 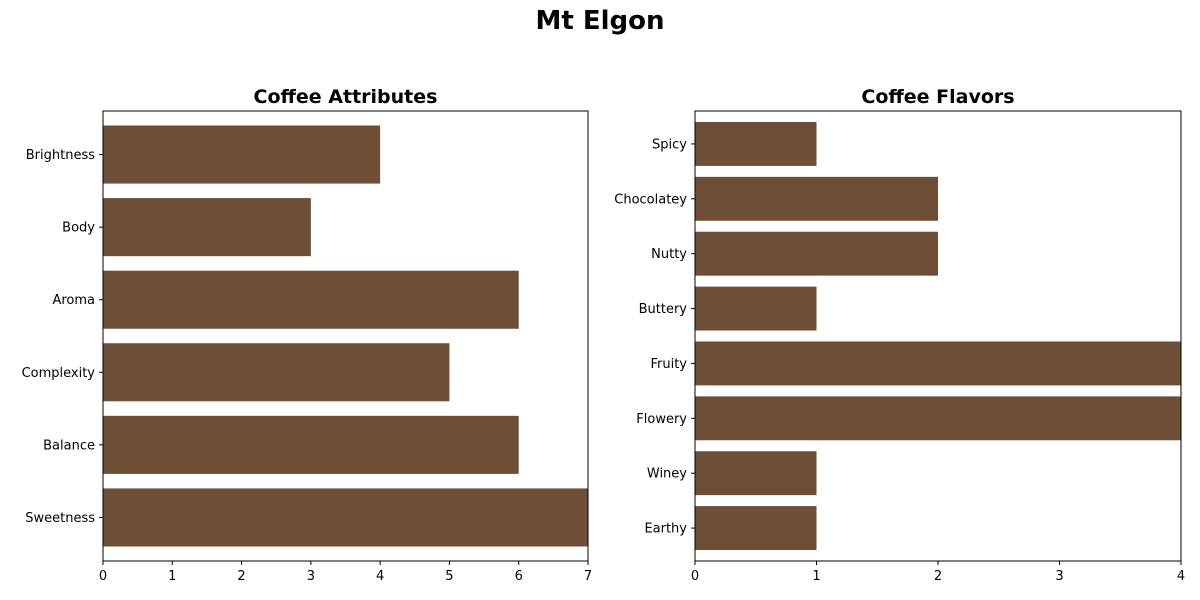 What do you see at coordinates (276, 372) in the screenshot?
I see `bar-complexity` at bounding box center [276, 372].